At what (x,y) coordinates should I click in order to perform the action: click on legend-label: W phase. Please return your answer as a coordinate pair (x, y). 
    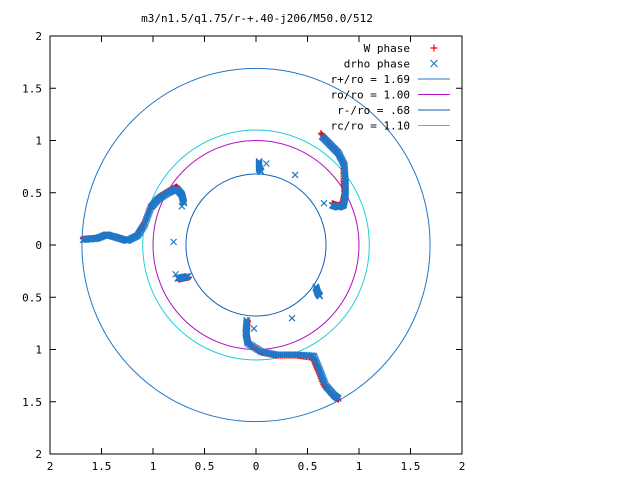
    Looking at the image, I should click on (387, 48).